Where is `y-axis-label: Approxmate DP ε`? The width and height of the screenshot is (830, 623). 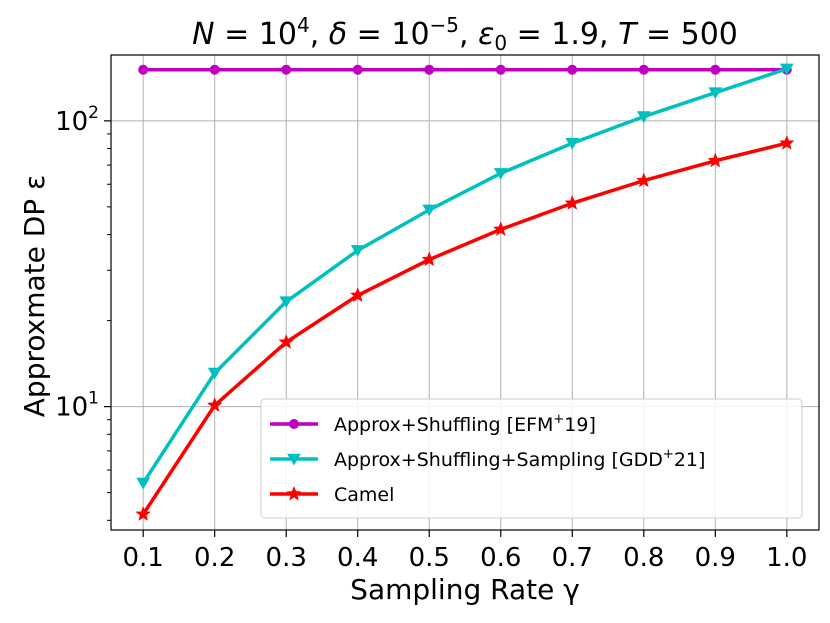
y-axis-label: Approxmate DP ε is located at coordinates (34, 296).